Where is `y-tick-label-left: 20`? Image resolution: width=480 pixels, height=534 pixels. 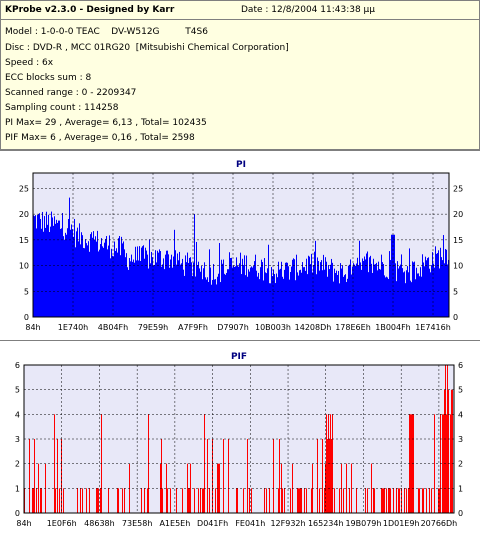 y-tick-label-left: 20 is located at coordinates (24, 214).